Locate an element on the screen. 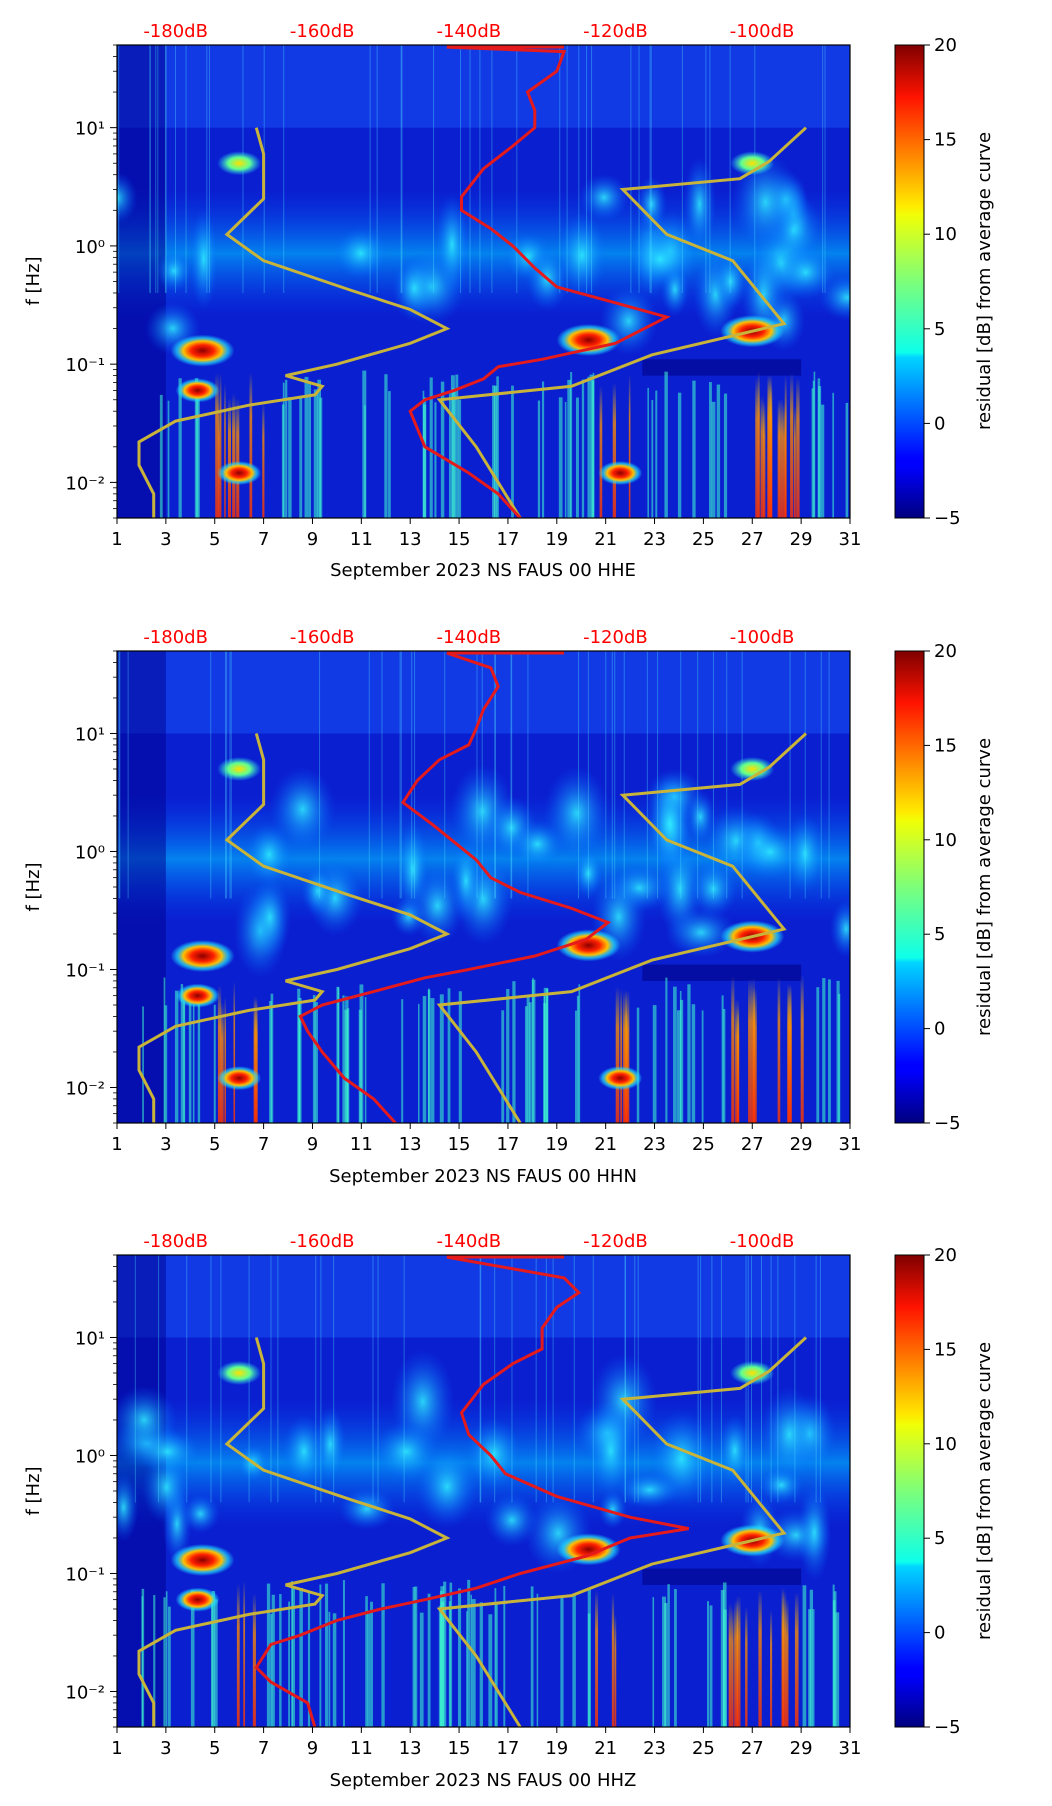 The height and width of the screenshot is (1806, 1052). y-tick-label: 10⁻² is located at coordinates (85, 1692).